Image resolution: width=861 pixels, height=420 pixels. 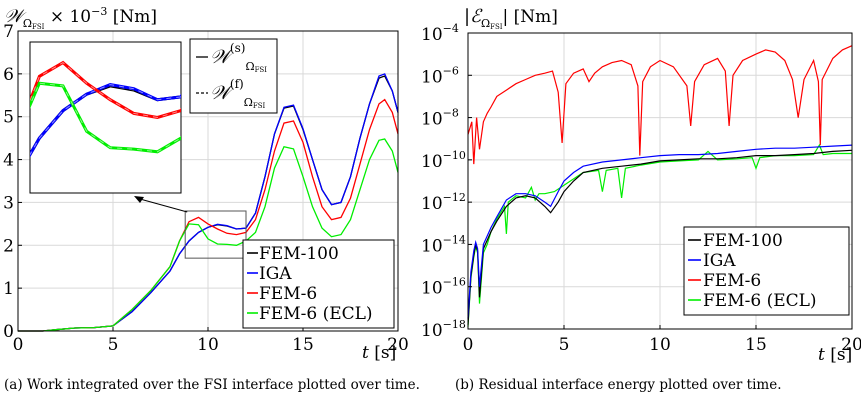 What do you see at coordinates (440, 75) in the screenshot?
I see `y-tick-label: 10⁻⁶` at bounding box center [440, 75].